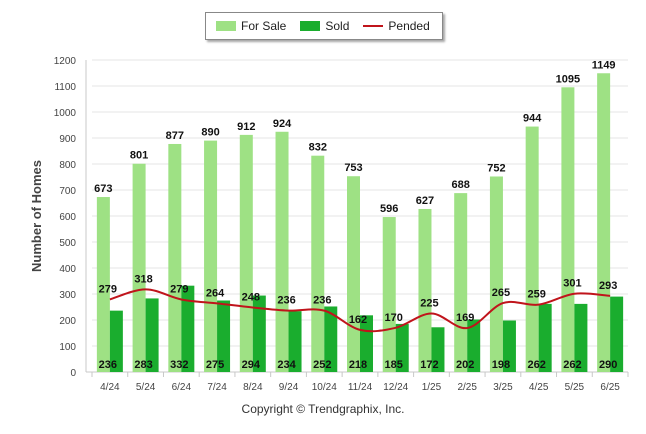 This screenshot has width=646, height=434. What do you see at coordinates (215, 365) in the screenshot?
I see `data-label-sold: 275` at bounding box center [215, 365].